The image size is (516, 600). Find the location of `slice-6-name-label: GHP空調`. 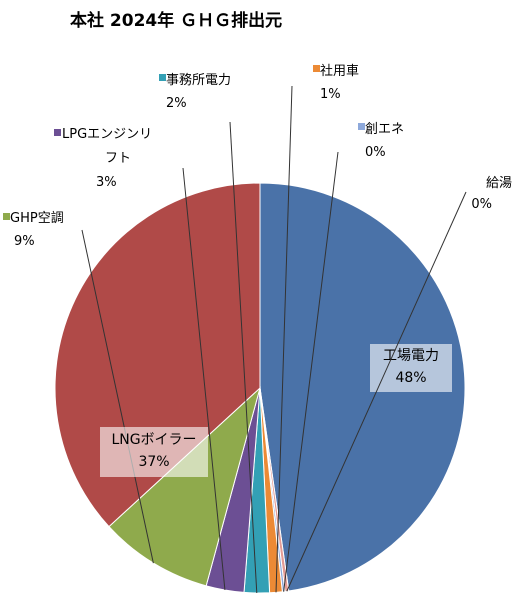

slice-6-name-label: GHP空調 is located at coordinates (37, 218).